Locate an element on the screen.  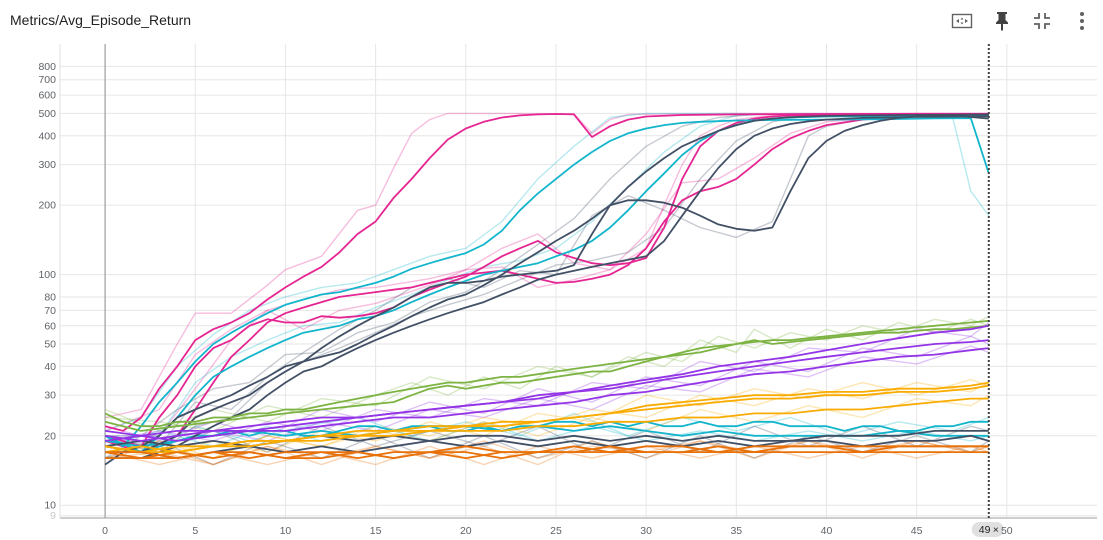
y-tick-label: 600 is located at coordinates (47, 96).